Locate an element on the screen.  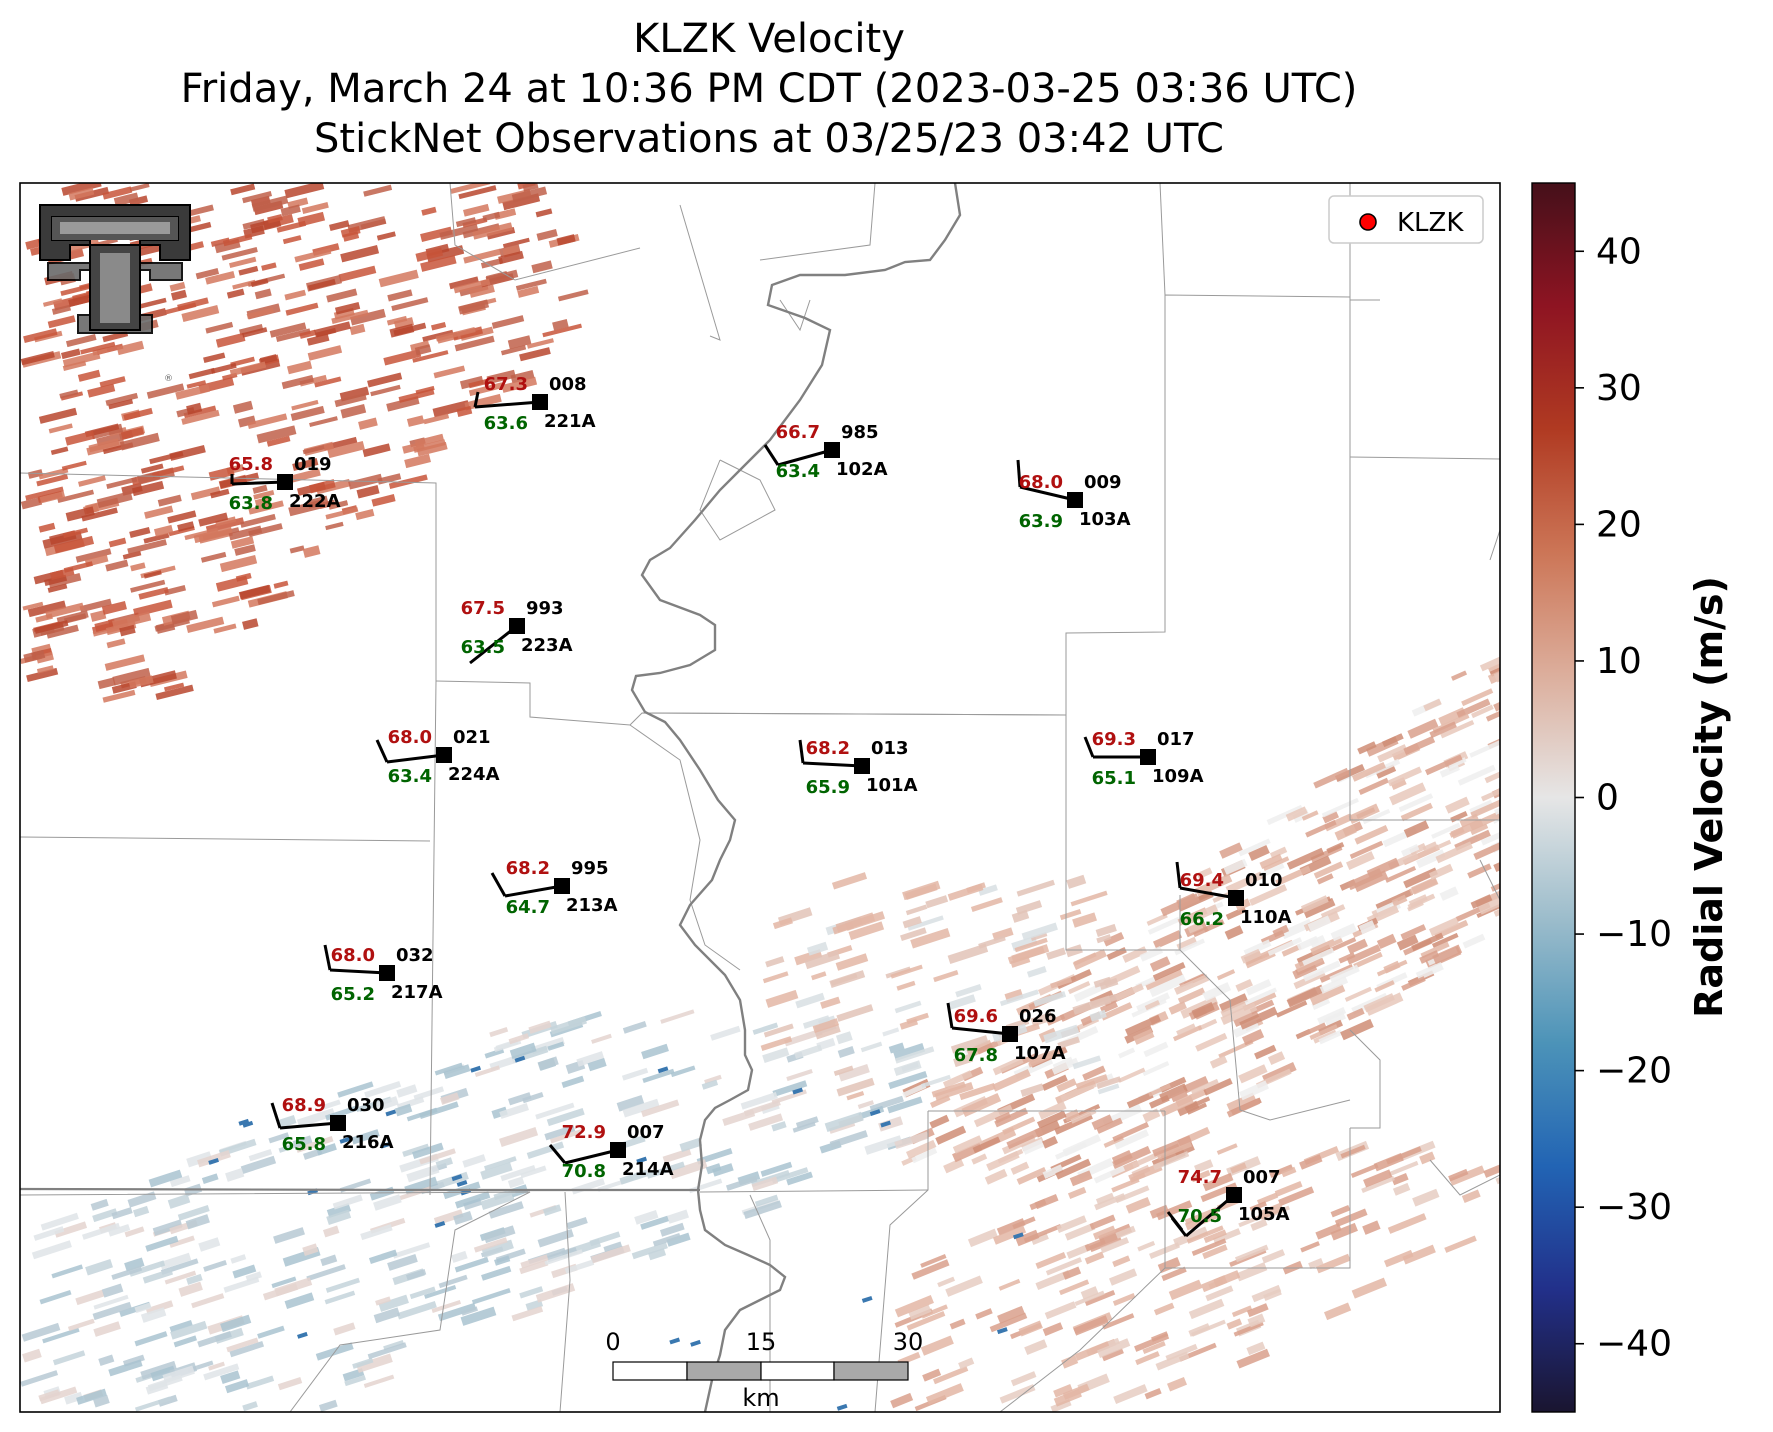
wind-barb-staff is located at coordinates (533, 891).